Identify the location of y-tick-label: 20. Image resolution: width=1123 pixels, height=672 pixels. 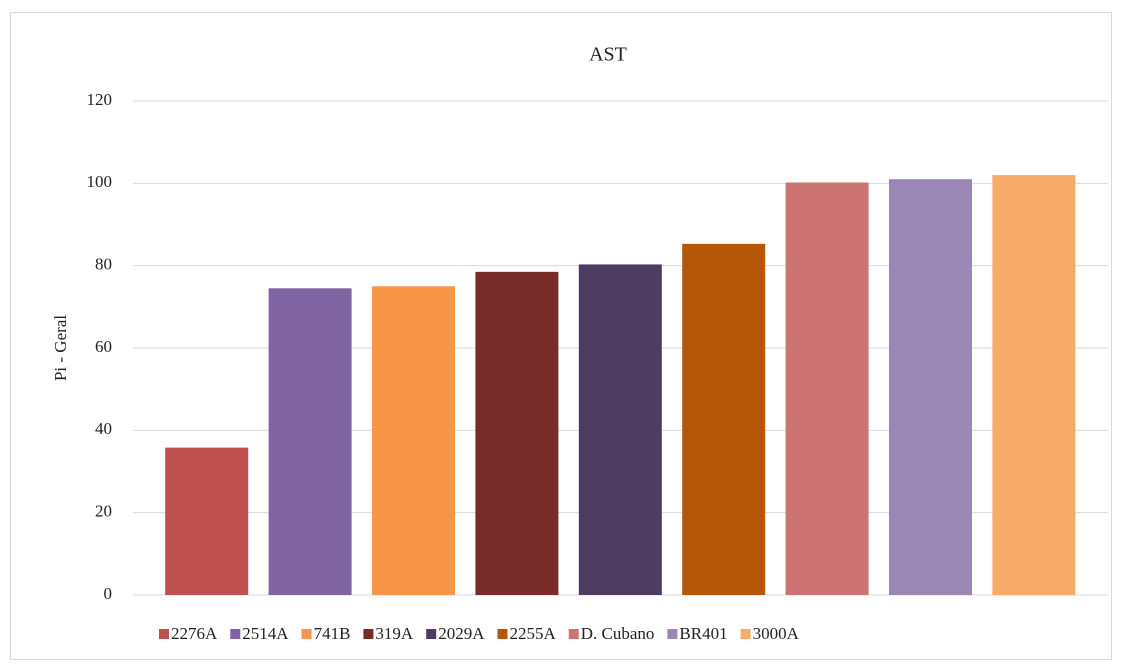
(103, 511).